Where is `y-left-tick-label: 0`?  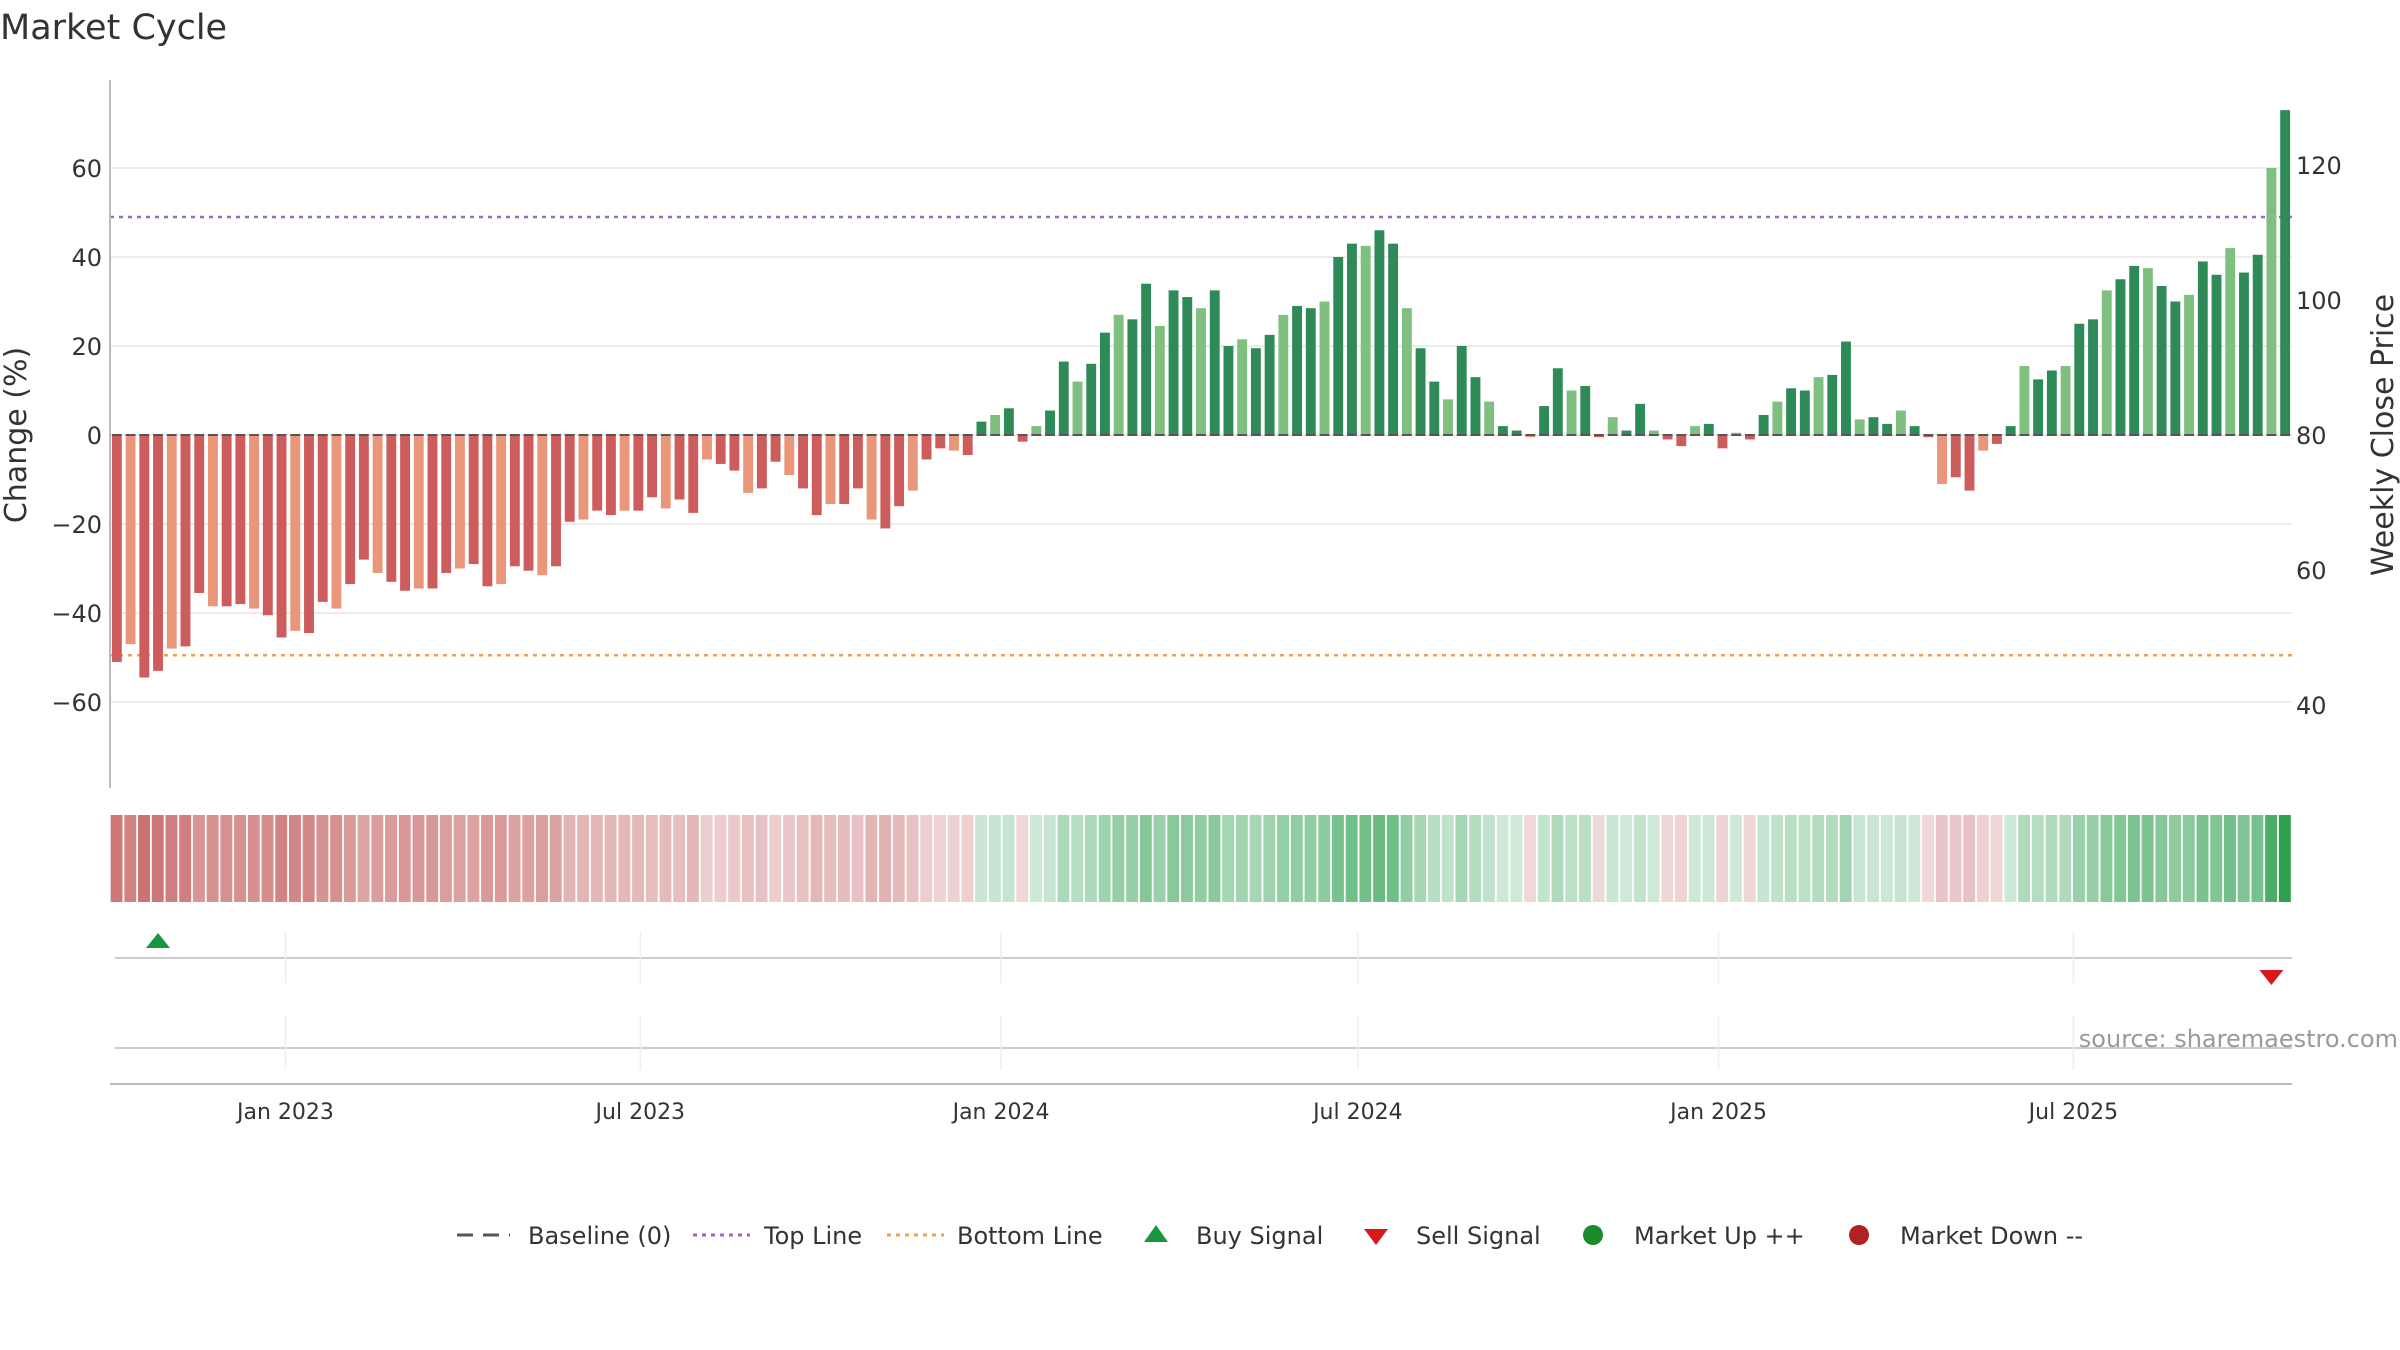 y-left-tick-label: 0 is located at coordinates (94, 436).